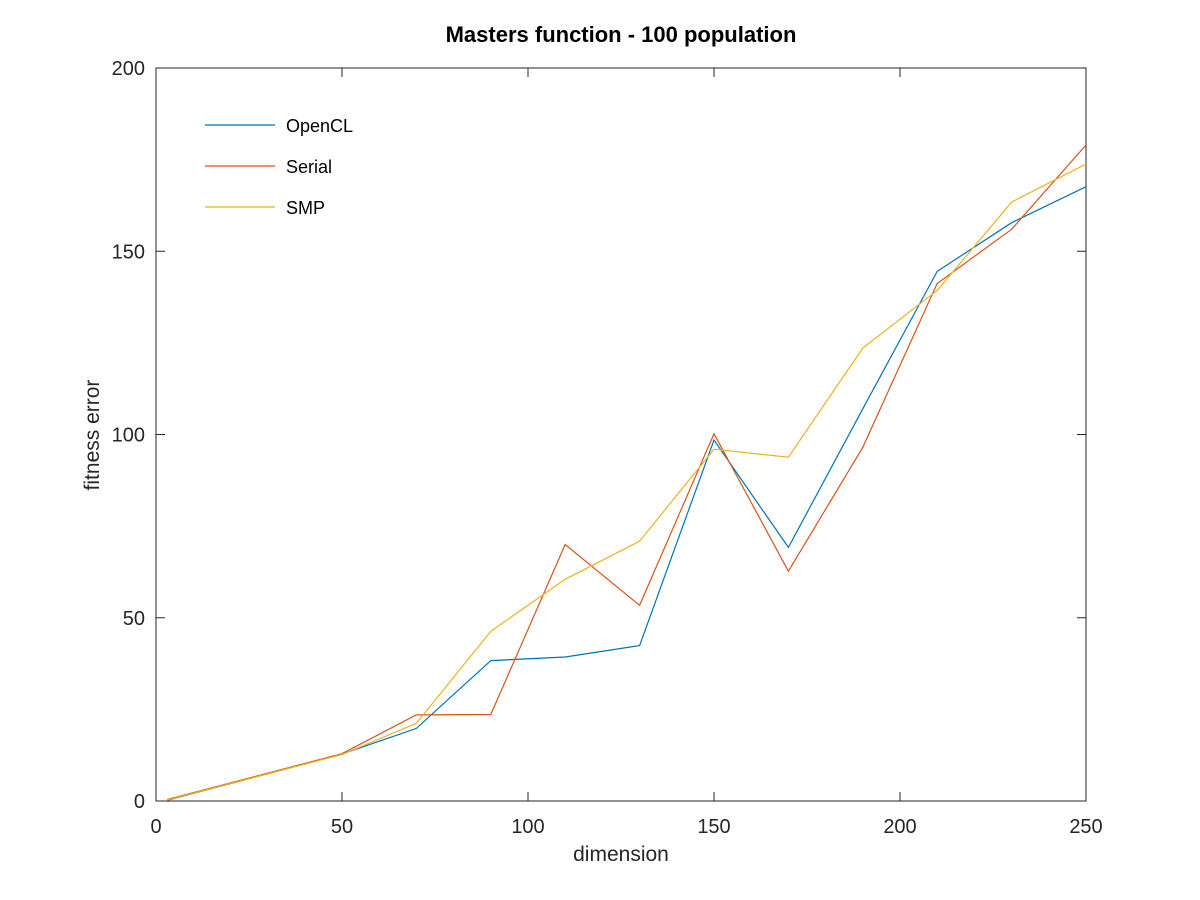 This screenshot has width=1200, height=900. Describe the element at coordinates (128, 252) in the screenshot. I see `y-tick-label: 150` at that location.